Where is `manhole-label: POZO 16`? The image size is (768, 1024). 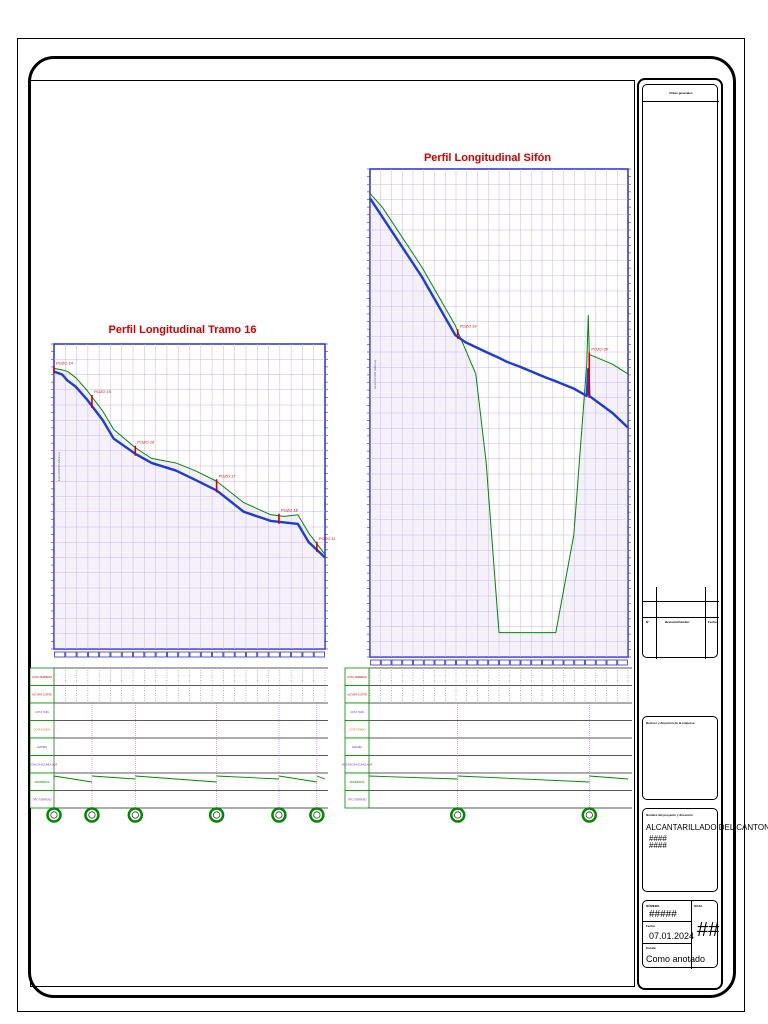
manhole-label: POZO 16 is located at coordinates (146, 442).